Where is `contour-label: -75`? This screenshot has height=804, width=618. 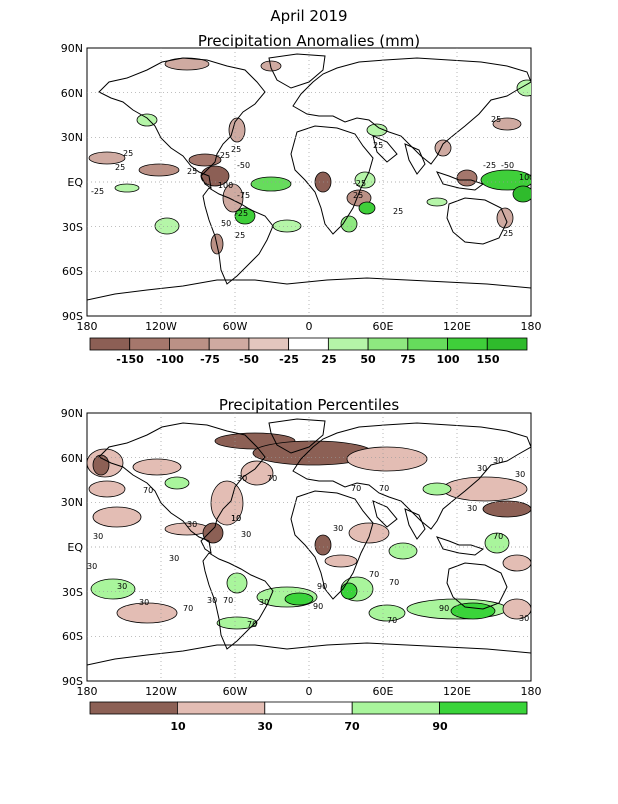
contour-label: -75 is located at coordinates (243, 195).